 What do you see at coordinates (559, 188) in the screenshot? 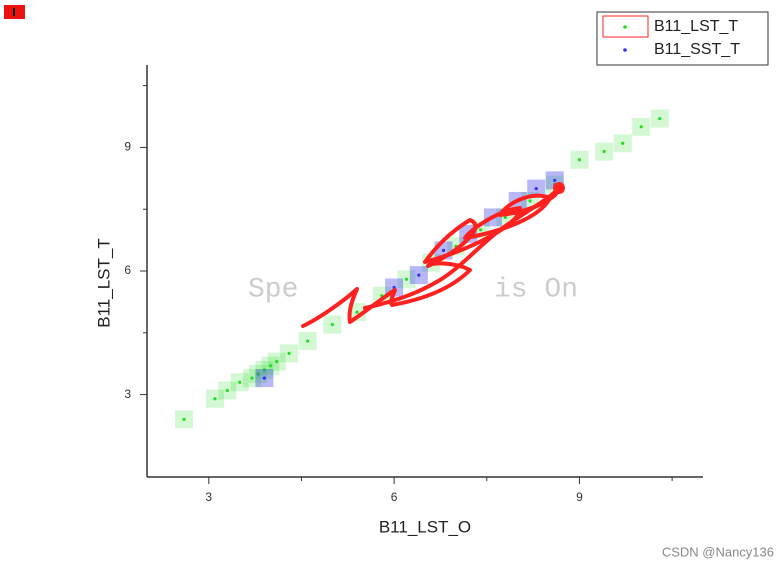
I see `annotation-dot` at bounding box center [559, 188].